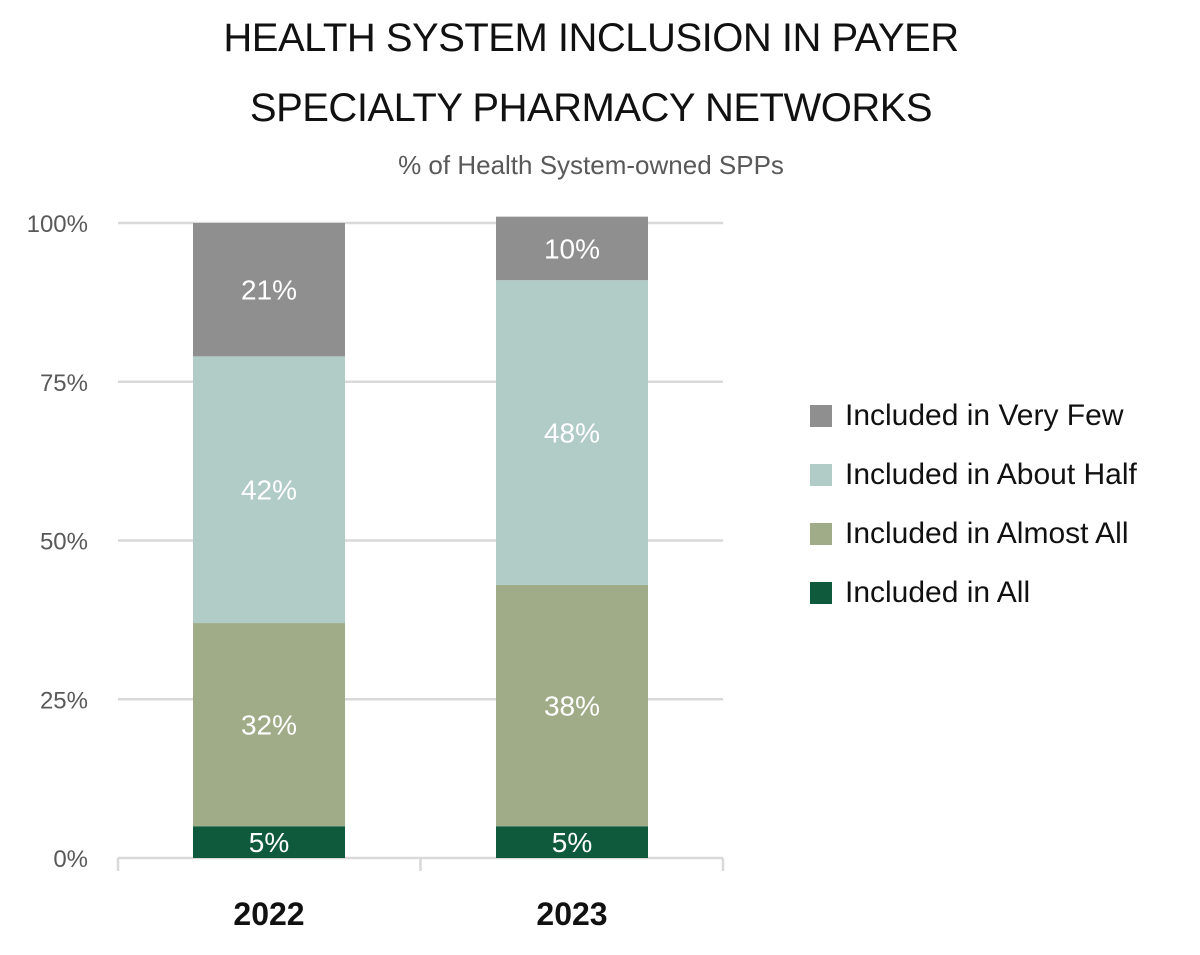  Describe the element at coordinates (571, 914) in the screenshot. I see `x-category-label: 2023` at that location.